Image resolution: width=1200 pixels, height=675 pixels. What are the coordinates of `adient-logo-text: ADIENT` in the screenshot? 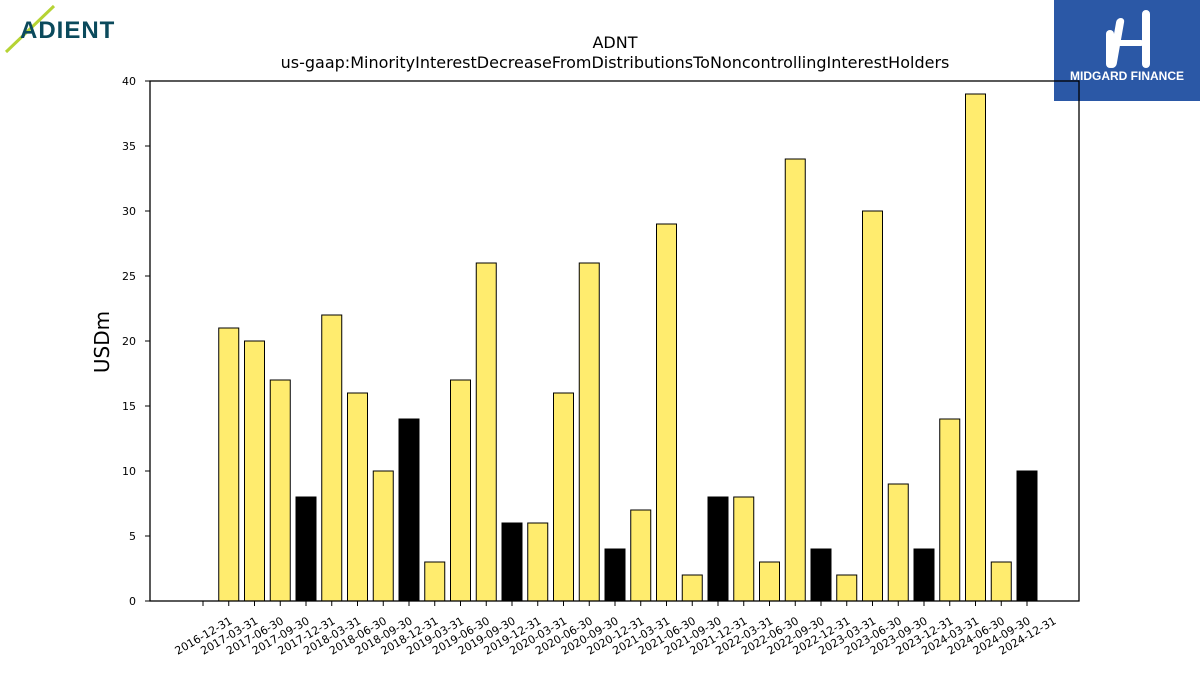 It's located at (67, 30).